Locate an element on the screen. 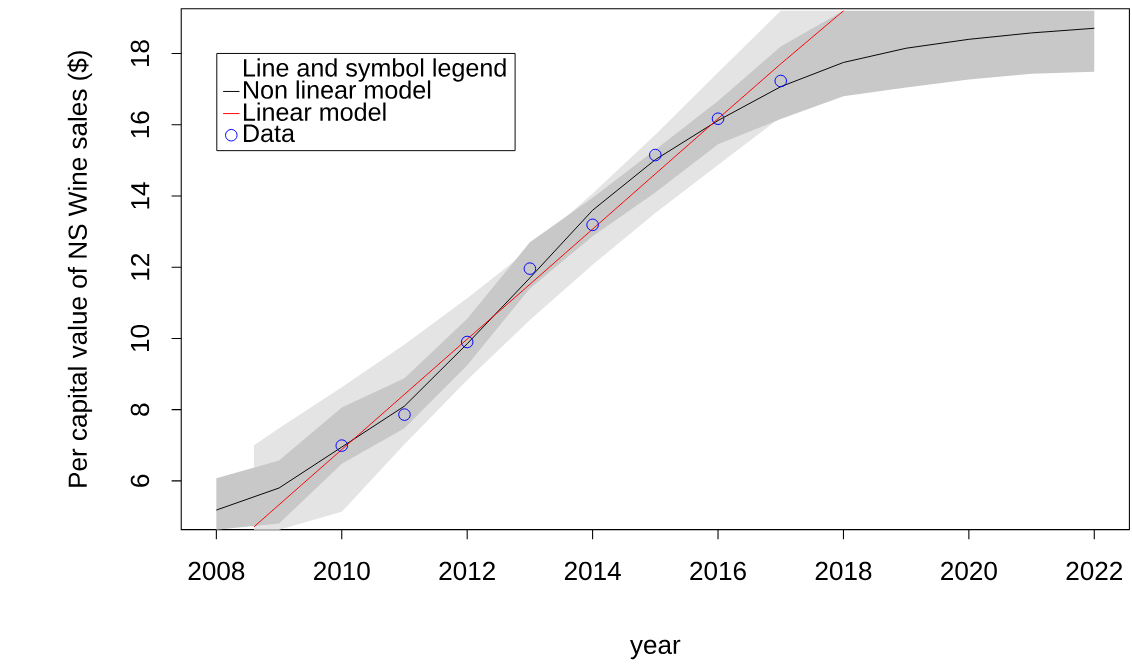 The image size is (1132, 669). y-tick-label: 8 is located at coordinates (140, 409).